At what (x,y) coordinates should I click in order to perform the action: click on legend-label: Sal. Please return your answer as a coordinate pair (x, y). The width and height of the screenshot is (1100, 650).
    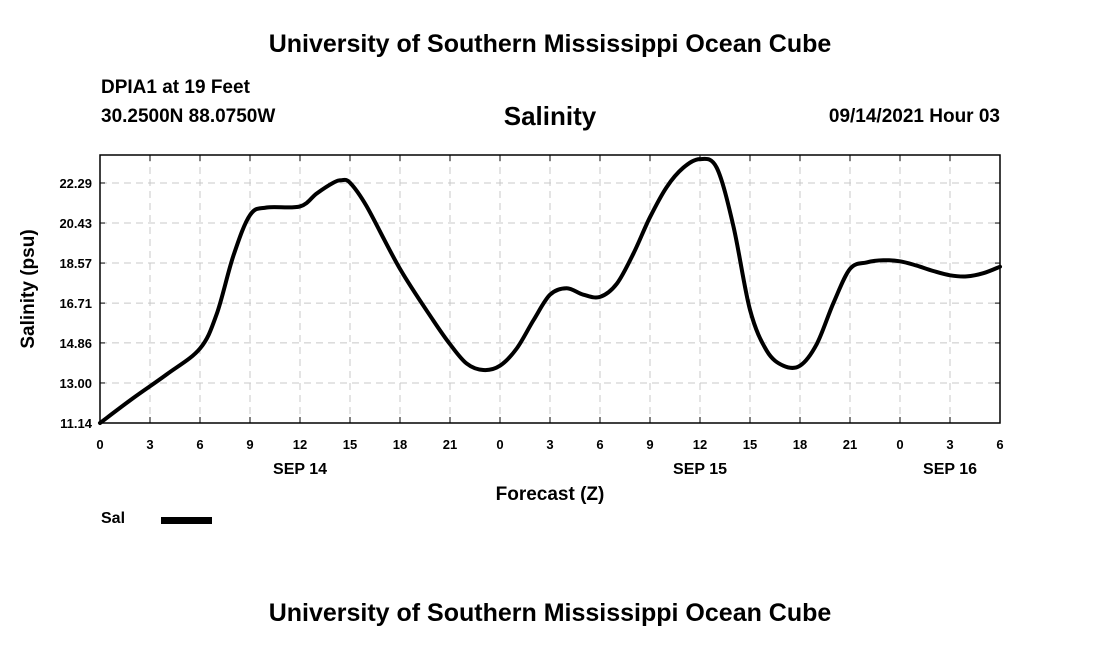
    Looking at the image, I should click on (113, 518).